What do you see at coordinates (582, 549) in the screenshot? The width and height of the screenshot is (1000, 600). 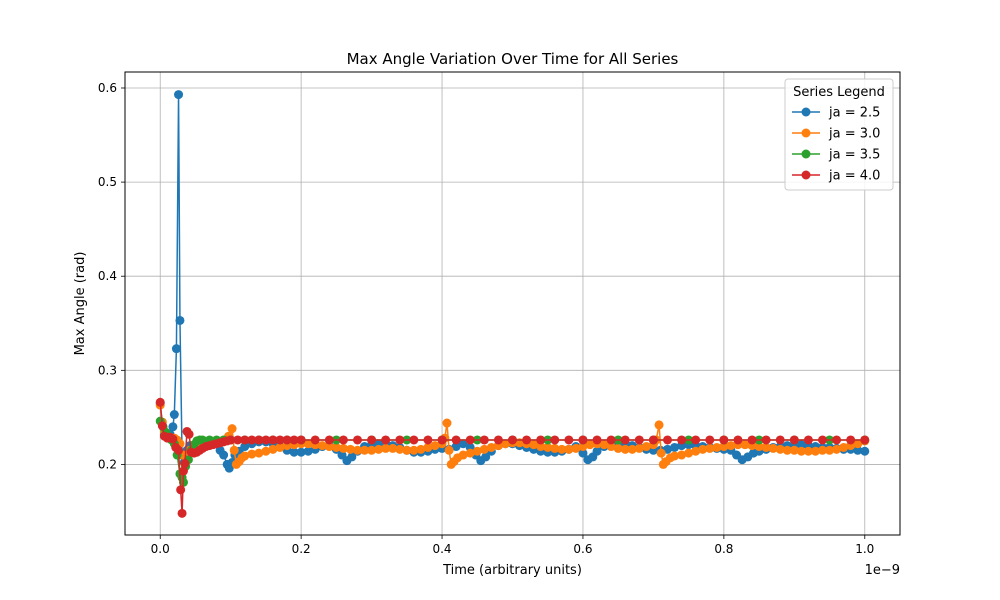 I see `x-tick-label: 0.6` at bounding box center [582, 549].